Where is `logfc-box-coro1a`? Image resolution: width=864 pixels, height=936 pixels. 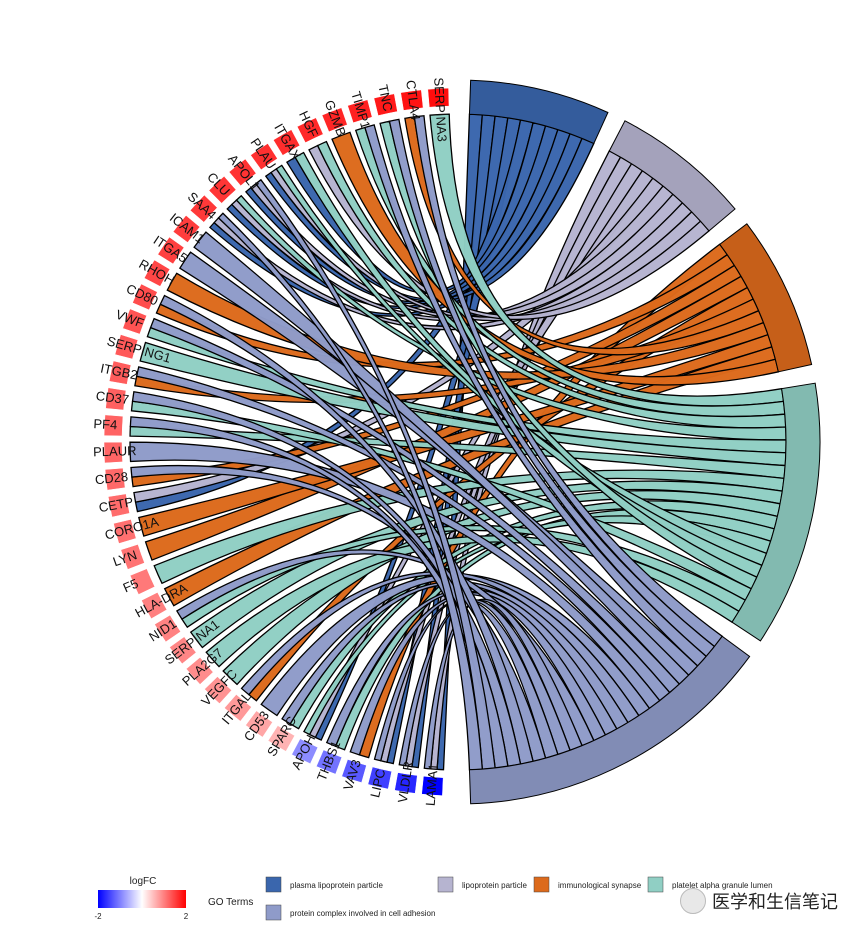
logfc-box-coro1a is located at coordinates (125, 531).